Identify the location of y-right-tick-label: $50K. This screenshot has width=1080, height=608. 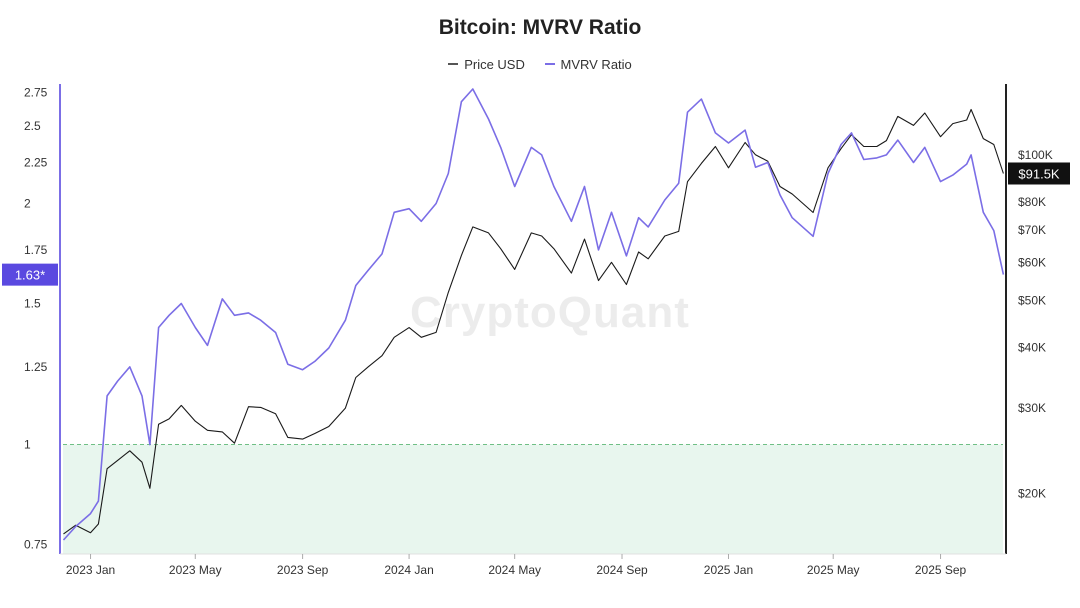
(1032, 301).